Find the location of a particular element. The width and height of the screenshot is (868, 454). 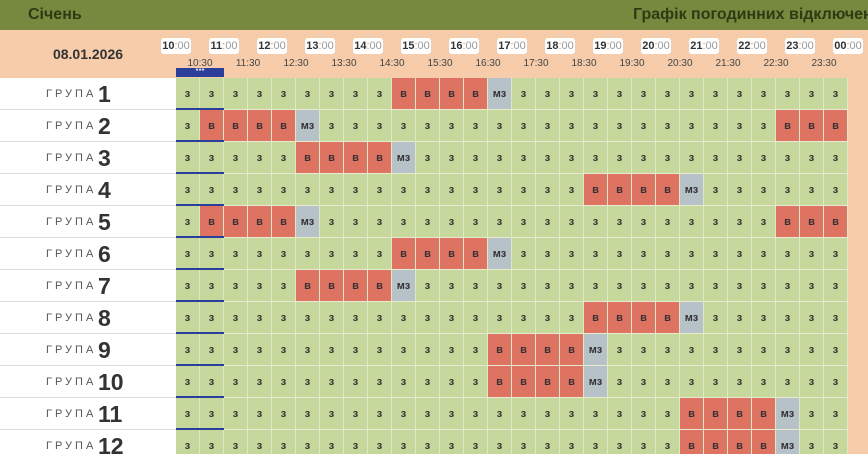

group-label: ГРУПА 10 is located at coordinates (88, 382).